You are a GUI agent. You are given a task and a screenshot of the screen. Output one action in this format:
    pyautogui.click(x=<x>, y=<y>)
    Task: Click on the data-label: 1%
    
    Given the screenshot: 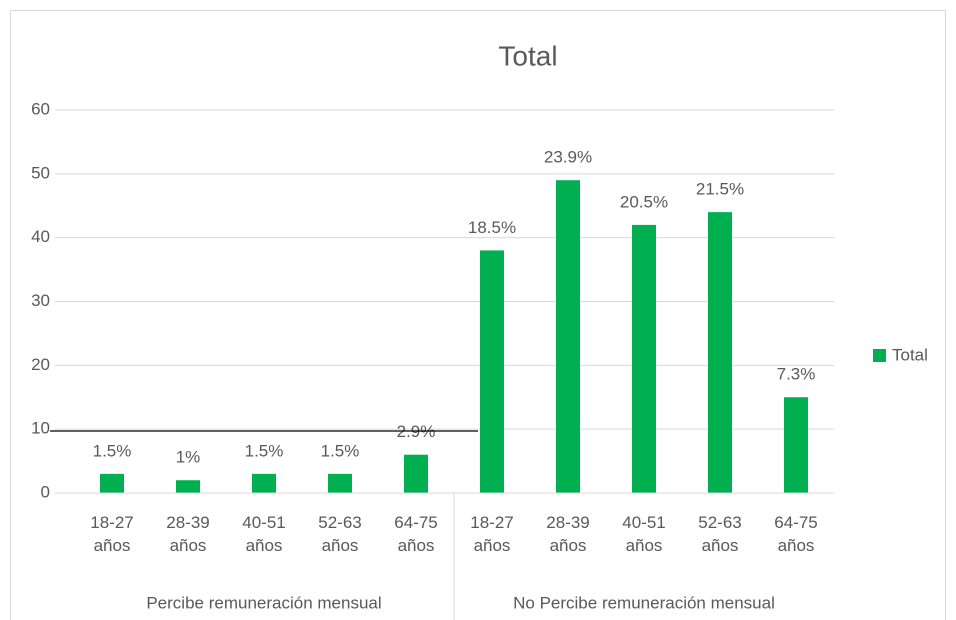 What is the action you would take?
    pyautogui.click(x=188, y=457)
    